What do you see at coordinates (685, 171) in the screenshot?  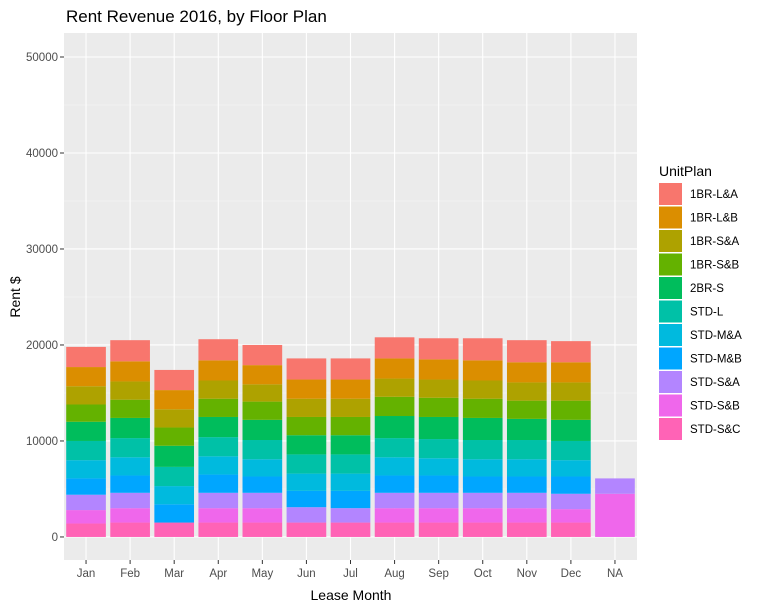 I see `legend-title: UnitPlan` at bounding box center [685, 171].